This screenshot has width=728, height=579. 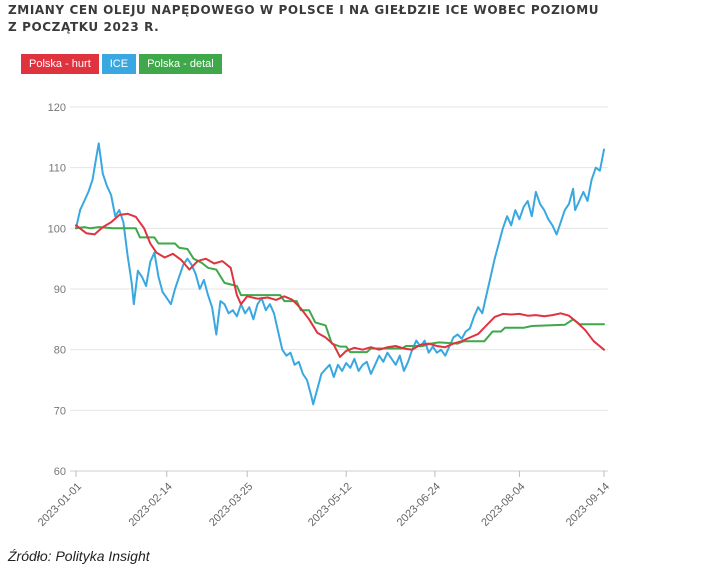 What do you see at coordinates (60, 290) in the screenshot?
I see `y-tick-label-90: 90` at bounding box center [60, 290].